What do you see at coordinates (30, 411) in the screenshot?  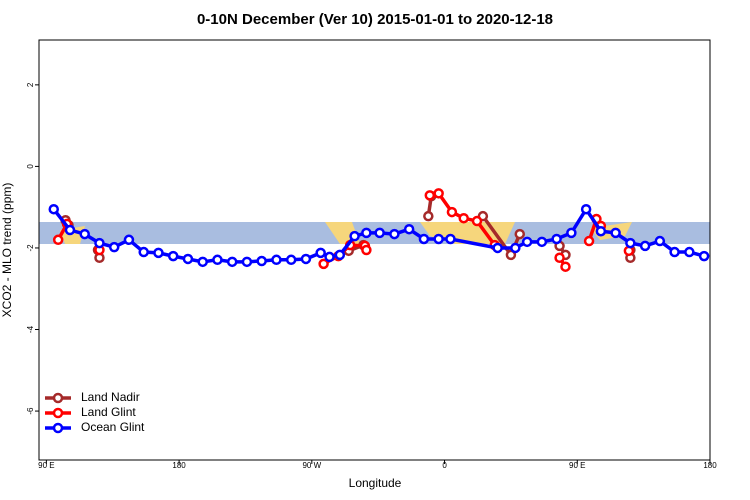 I see `y-tick-label: -6` at bounding box center [30, 411].